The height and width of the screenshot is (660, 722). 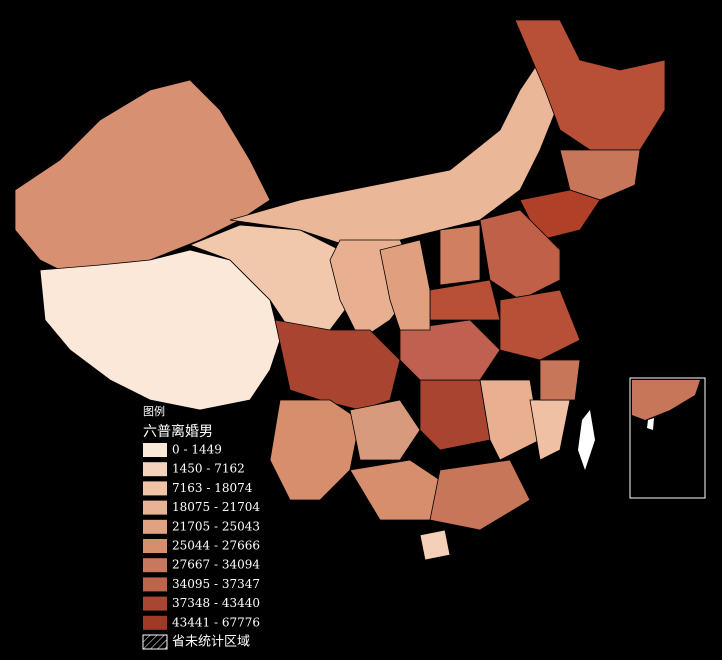 I want to click on legend-label: 7163 - 18074, so click(x=212, y=488).